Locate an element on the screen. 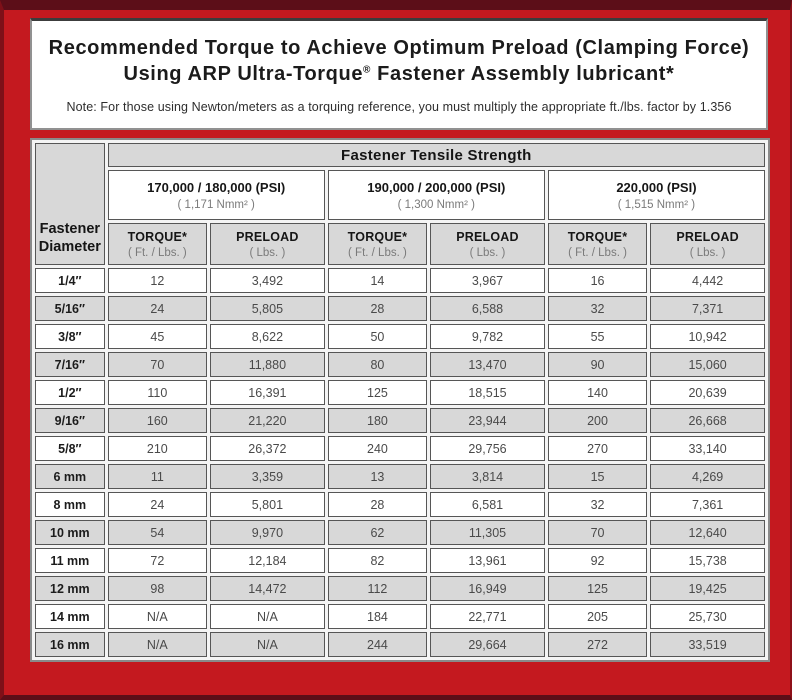 Image resolution: width=792 pixels, height=700 pixels. value-cell: 13 is located at coordinates (377, 476).